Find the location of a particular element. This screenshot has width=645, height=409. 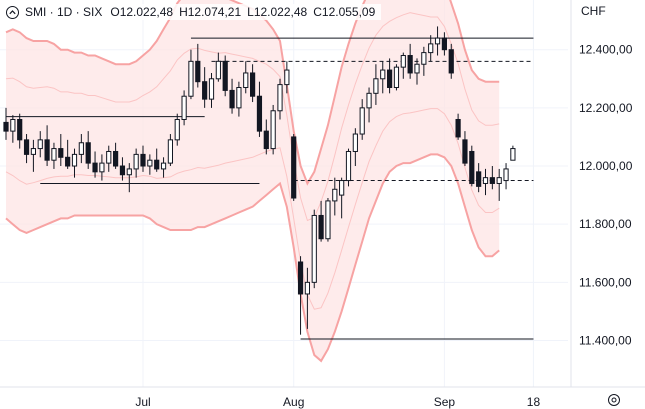

time-tick-label: Sep is located at coordinates (445, 402).